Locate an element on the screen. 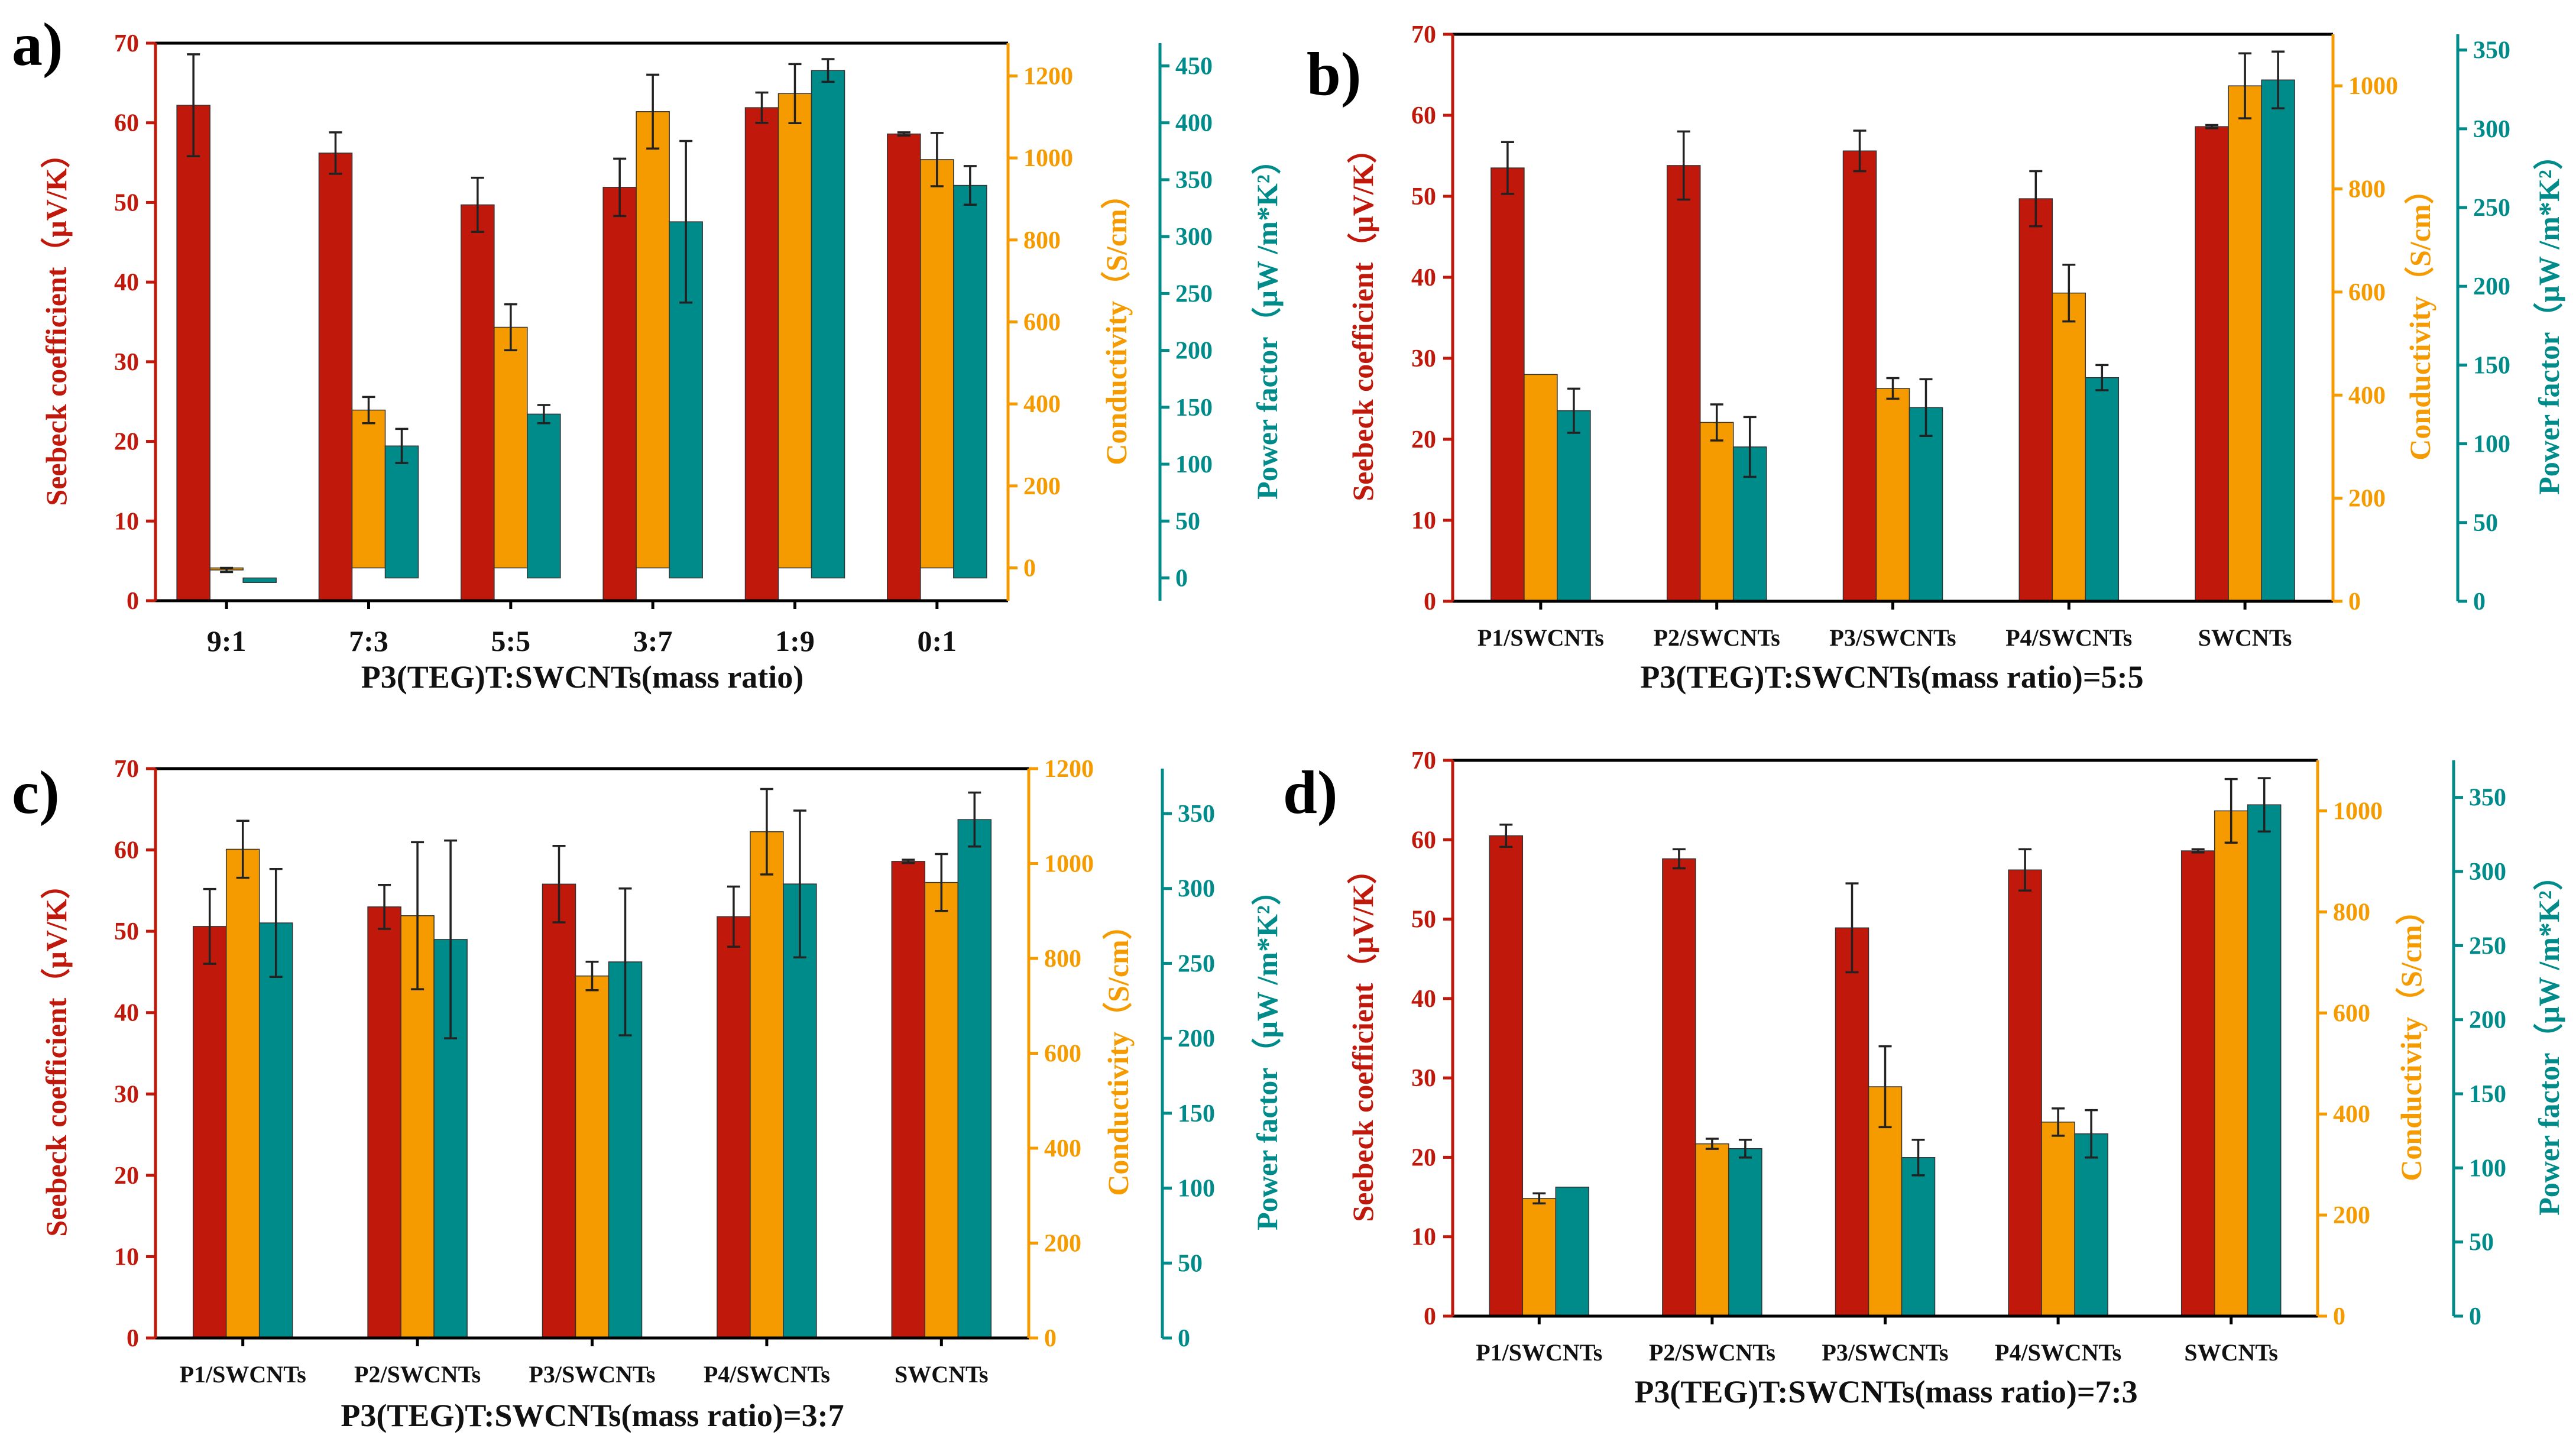  seebeck-tick-label-3: 30 is located at coordinates (126, 1094).